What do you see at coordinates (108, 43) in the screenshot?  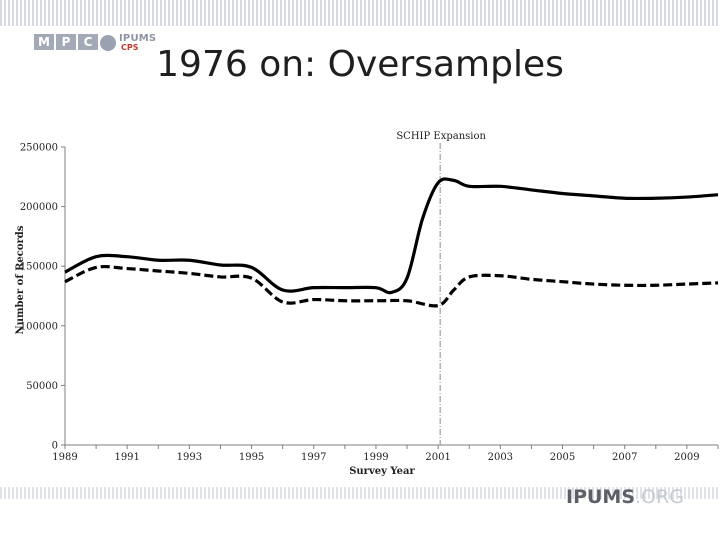 I see `ipums-logo-mark-icon` at bounding box center [108, 43].